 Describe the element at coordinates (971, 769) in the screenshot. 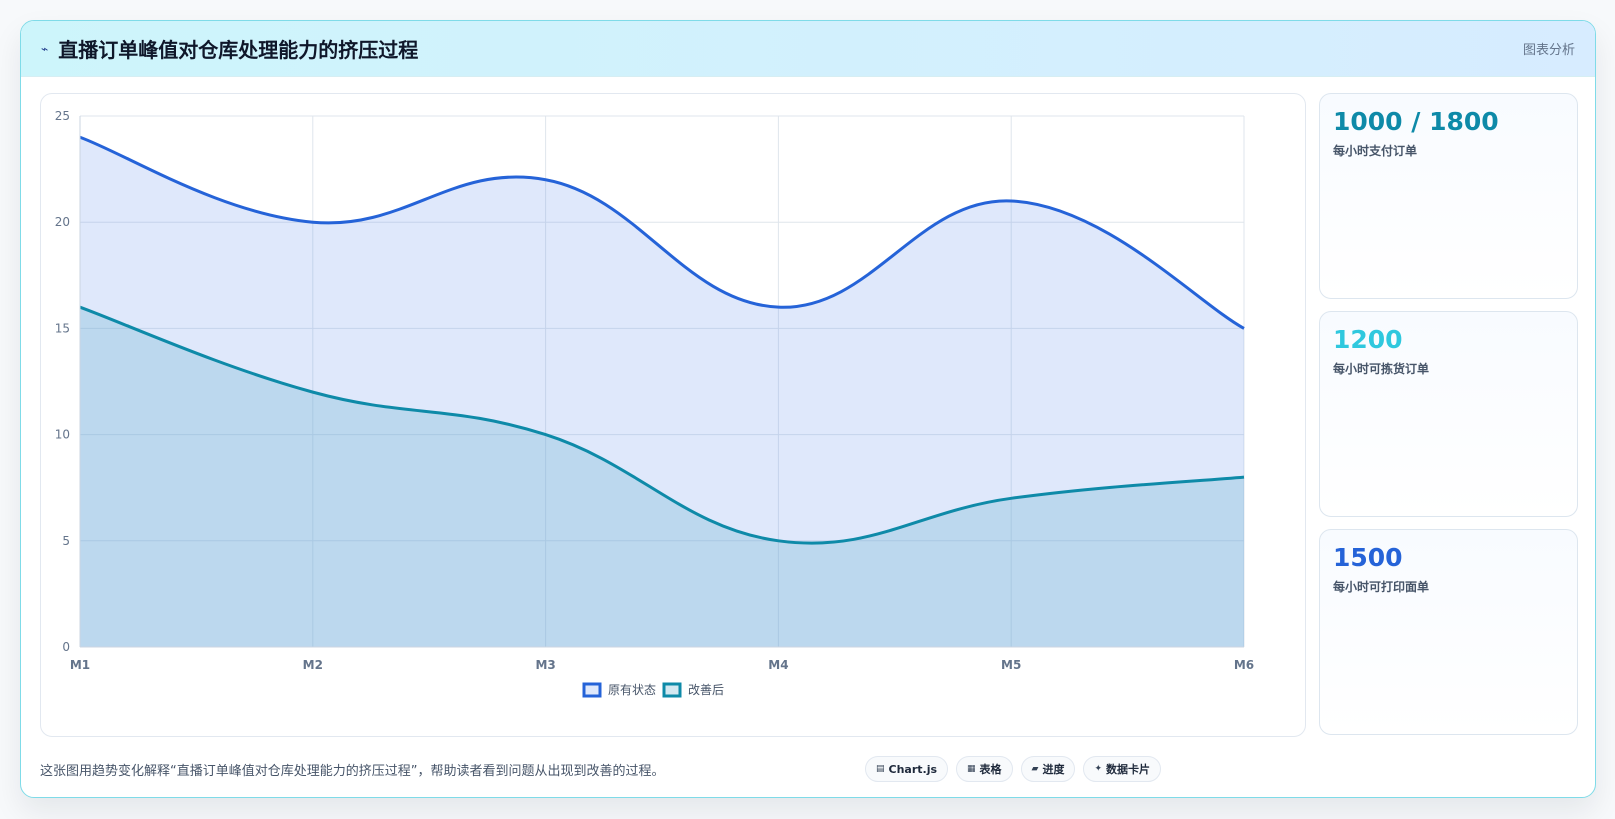

I see `table-icon: ▦` at that location.